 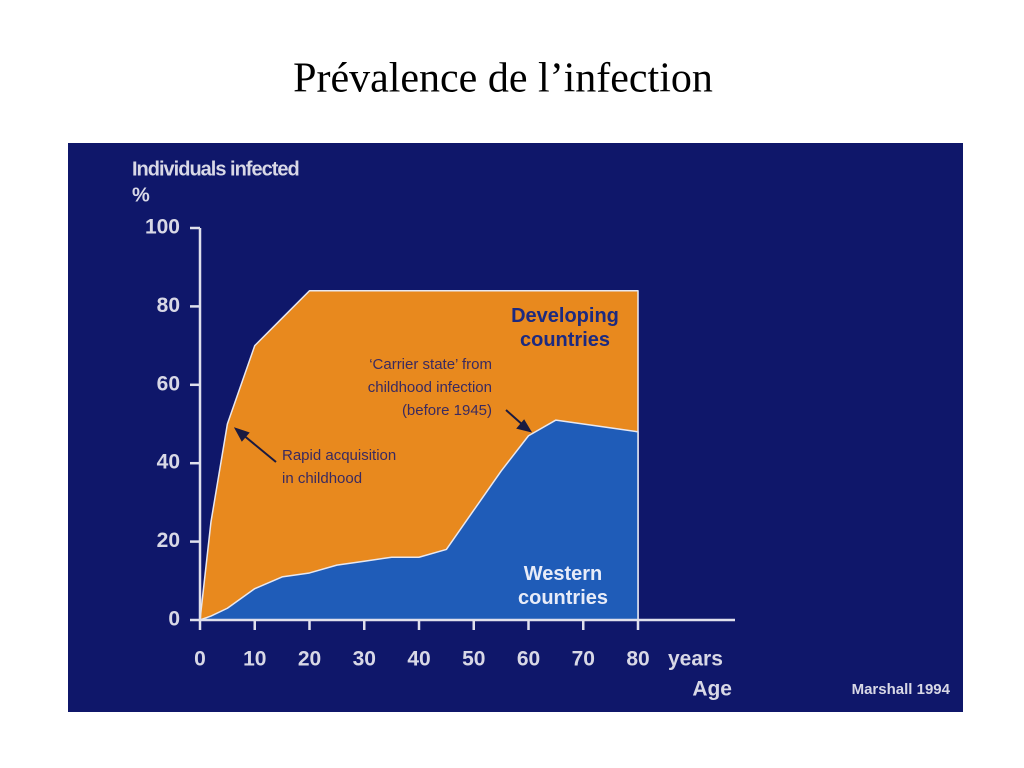 What do you see at coordinates (430, 387) in the screenshot?
I see `annotation-line: childhood infection` at bounding box center [430, 387].